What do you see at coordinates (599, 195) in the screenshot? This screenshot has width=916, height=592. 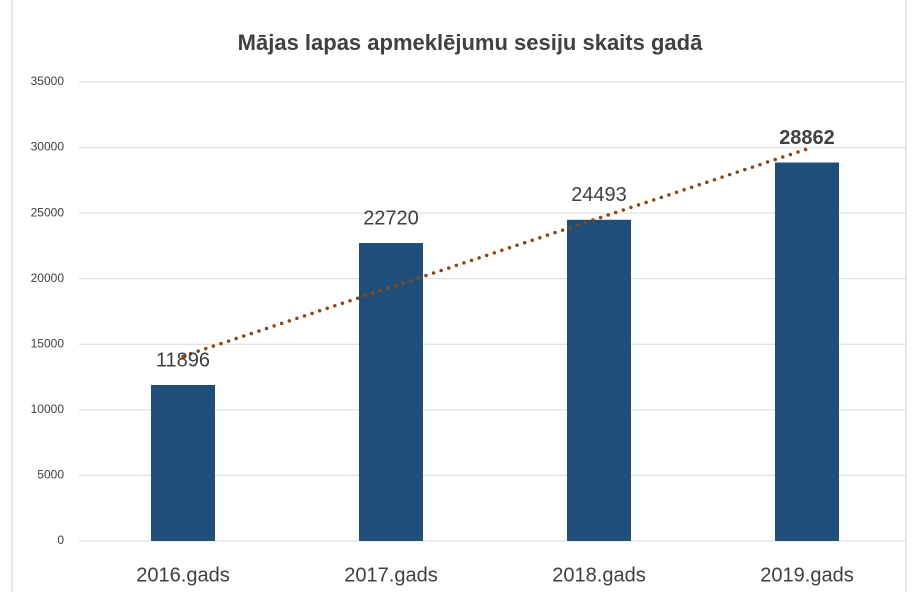 I see `data-label: 24493` at bounding box center [599, 195].